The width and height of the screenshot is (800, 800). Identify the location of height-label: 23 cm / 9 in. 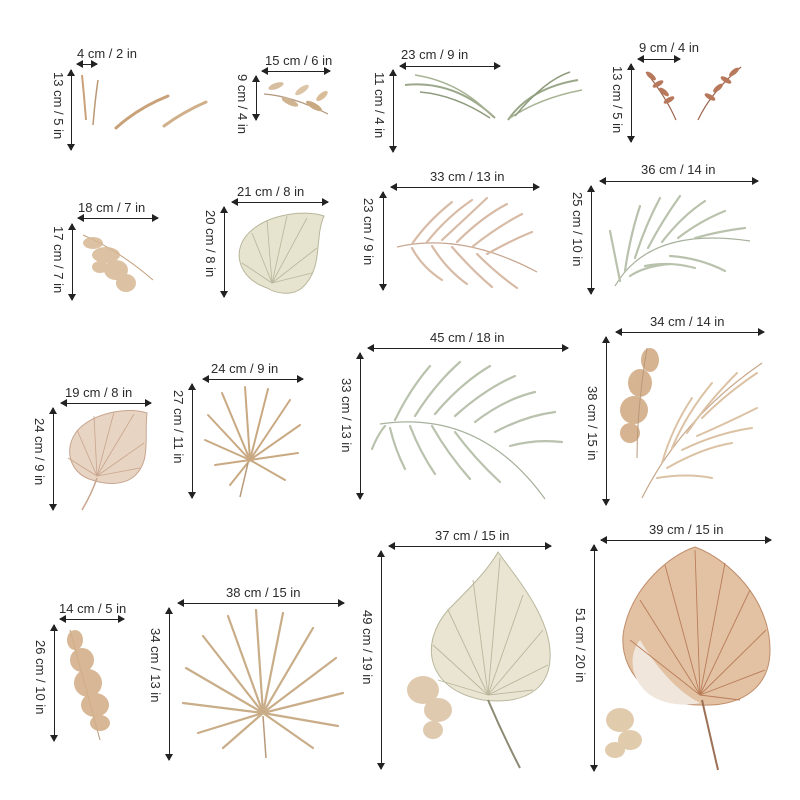
(368, 232).